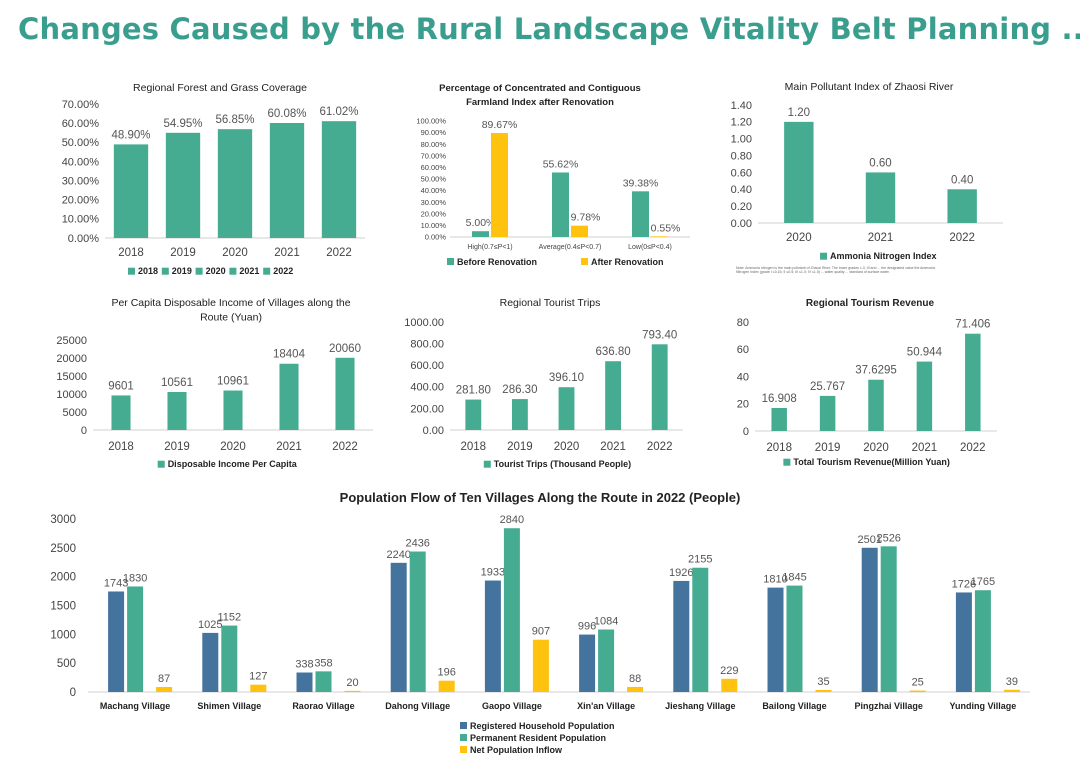 This screenshot has width=1080, height=763. I want to click on data-label: 1152, so click(229, 618).